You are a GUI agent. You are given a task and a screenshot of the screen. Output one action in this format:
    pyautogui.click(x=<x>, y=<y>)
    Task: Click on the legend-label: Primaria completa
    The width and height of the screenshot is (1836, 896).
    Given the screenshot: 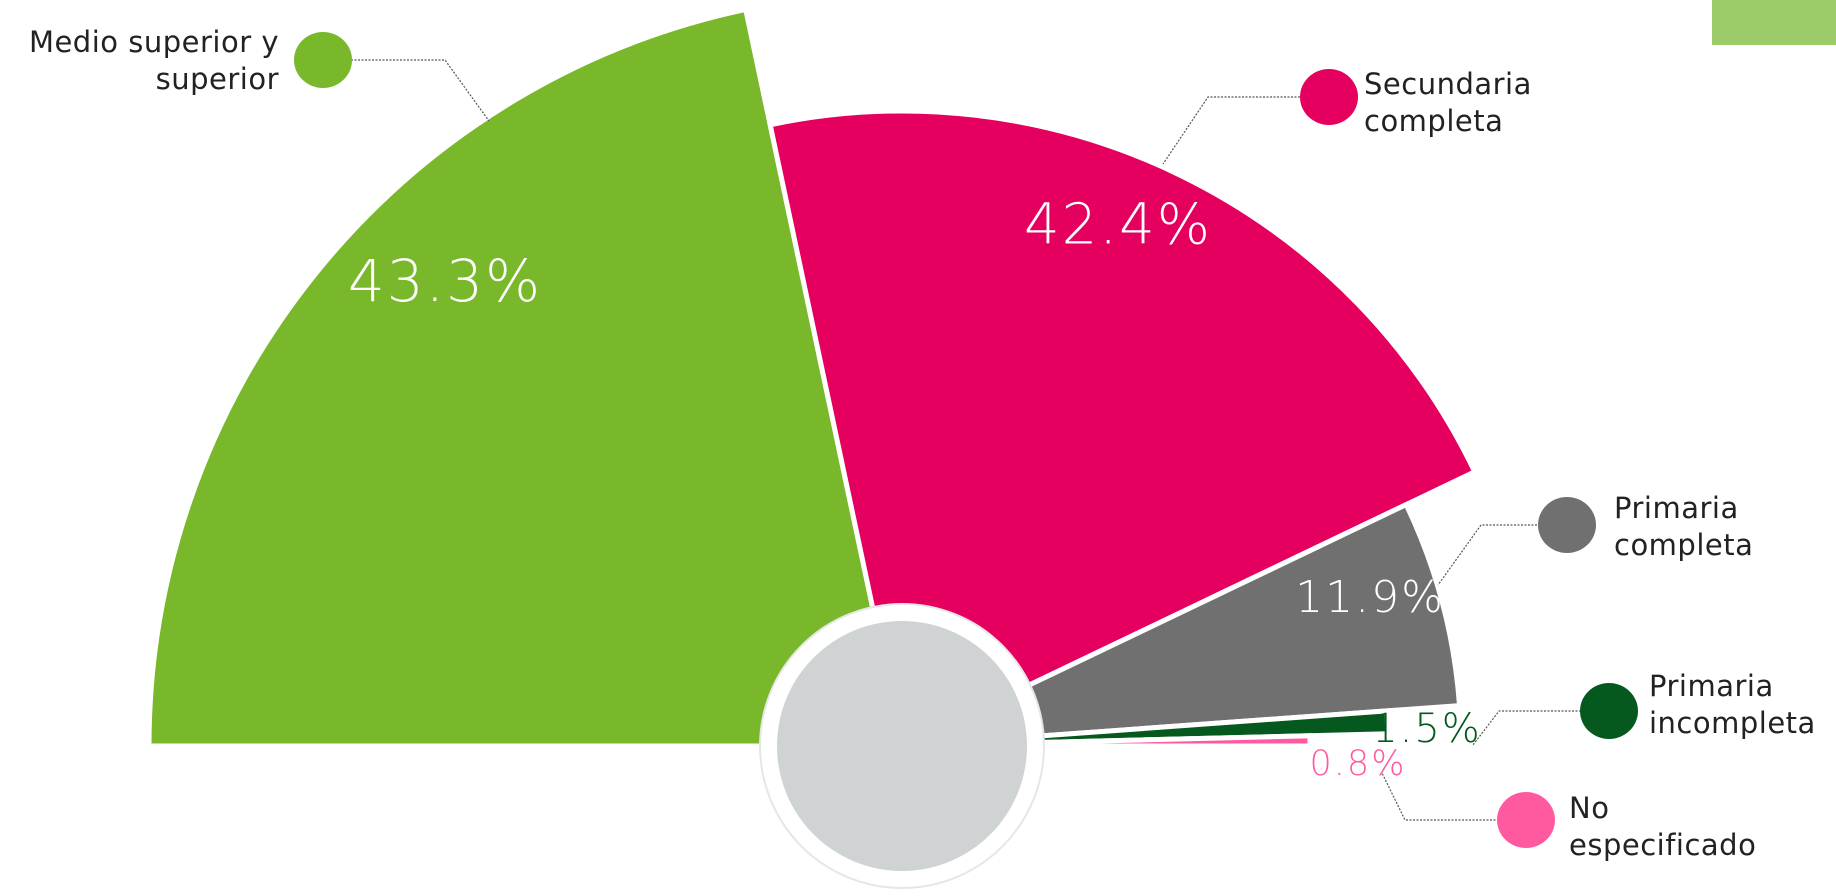 What is the action you would take?
    pyautogui.click(x=1684, y=526)
    